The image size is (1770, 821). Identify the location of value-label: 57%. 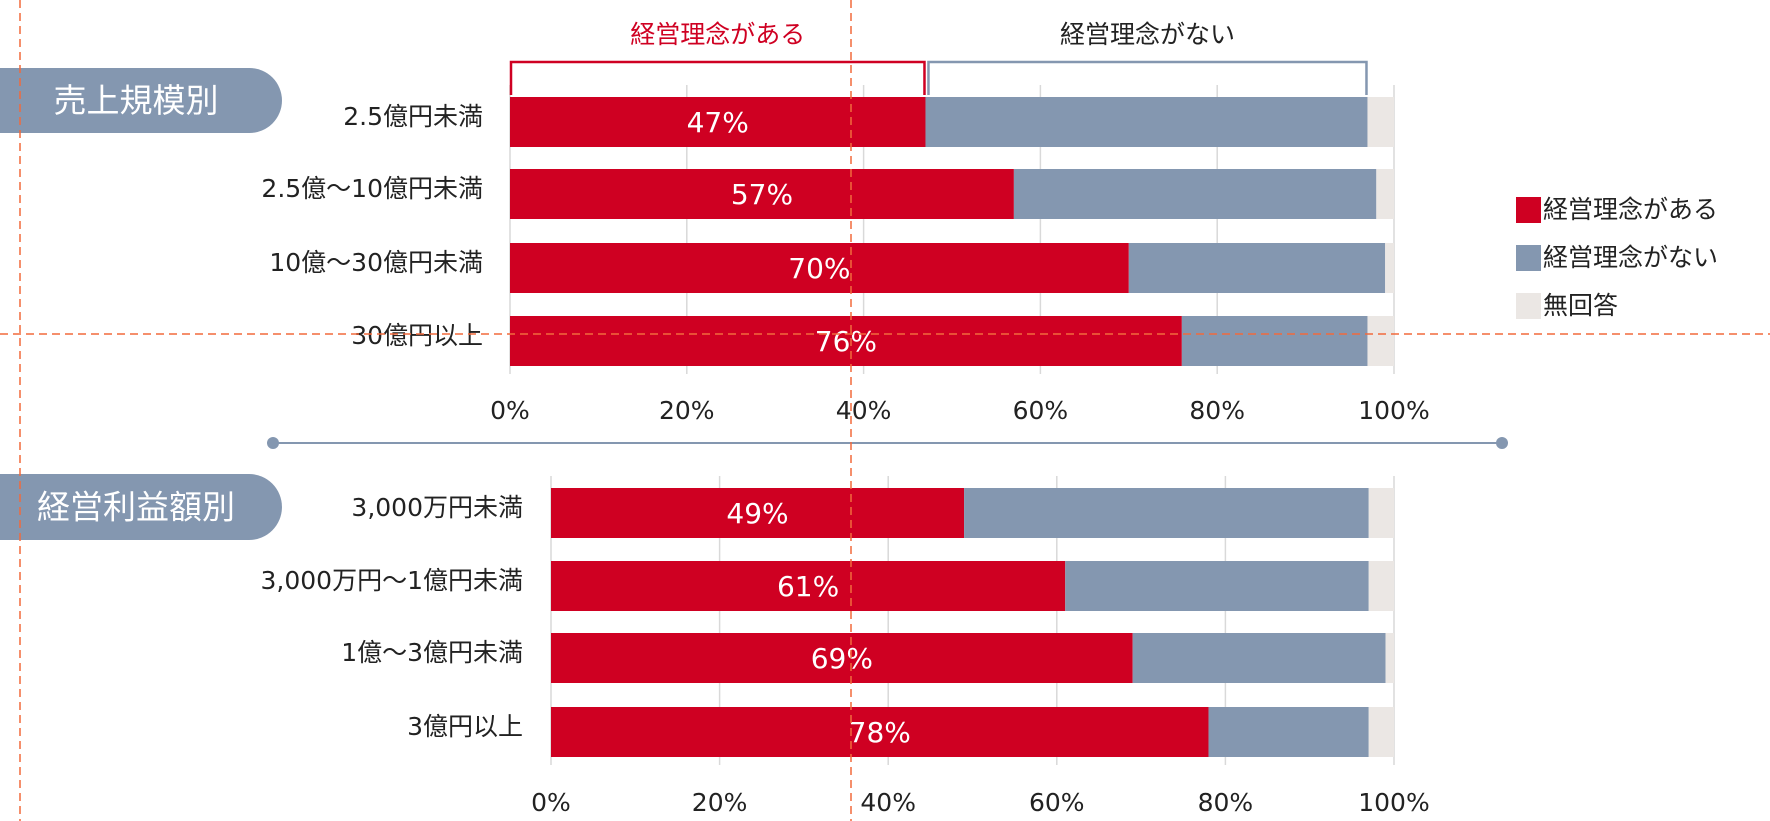
(762, 194).